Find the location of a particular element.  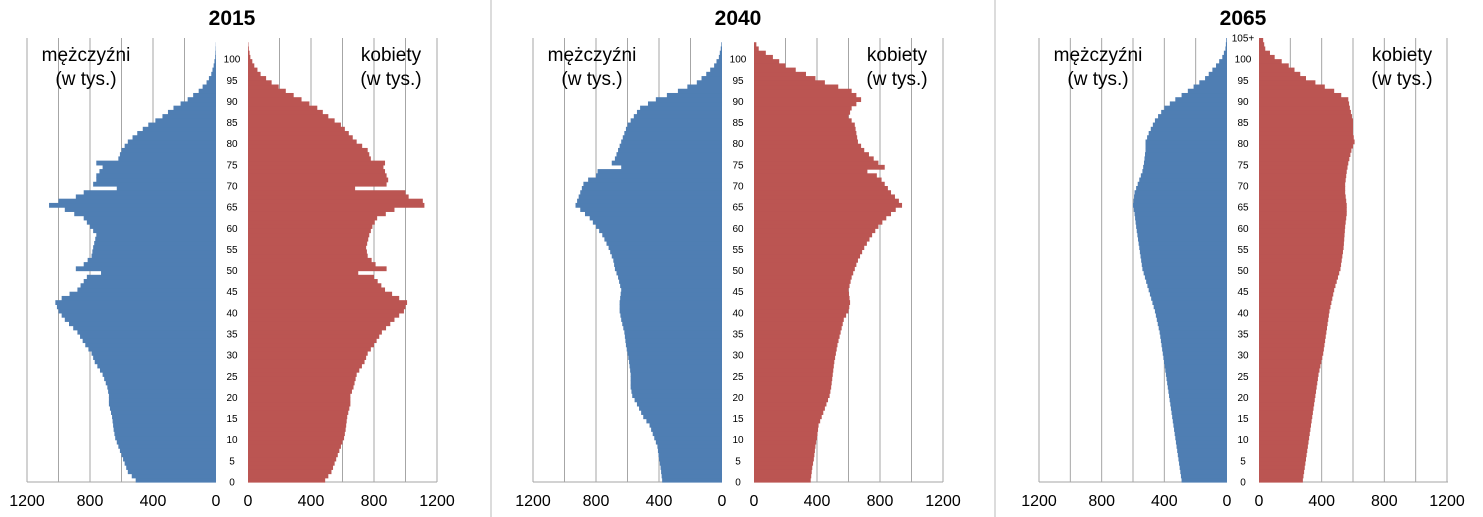

female-label: (w tys.) is located at coordinates (896, 79).